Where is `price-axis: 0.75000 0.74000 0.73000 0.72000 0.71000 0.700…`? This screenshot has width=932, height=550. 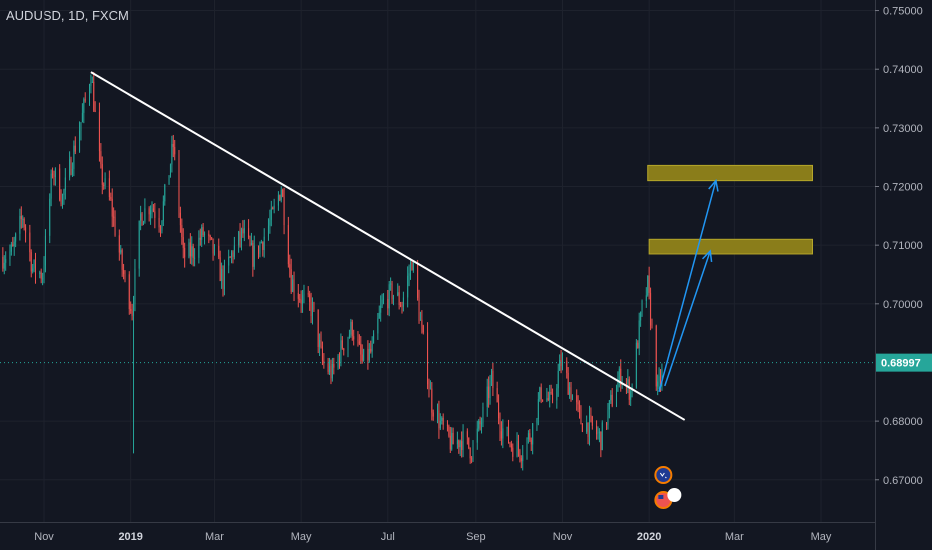
price-axis: 0.75000 0.74000 0.73000 0.72000 0.71000 0.700… is located at coordinates (903, 275).